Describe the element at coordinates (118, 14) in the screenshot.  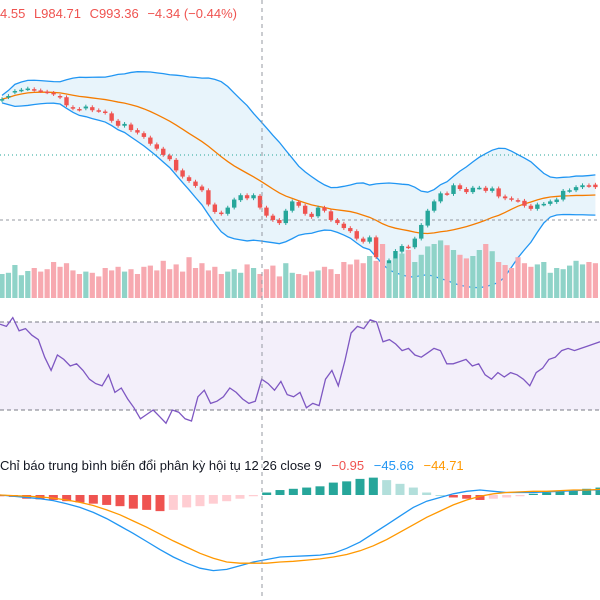
I see `ohlc-legend: 4.55 L984.71 C993.36 −4.34 (−0.44%)` at that location.